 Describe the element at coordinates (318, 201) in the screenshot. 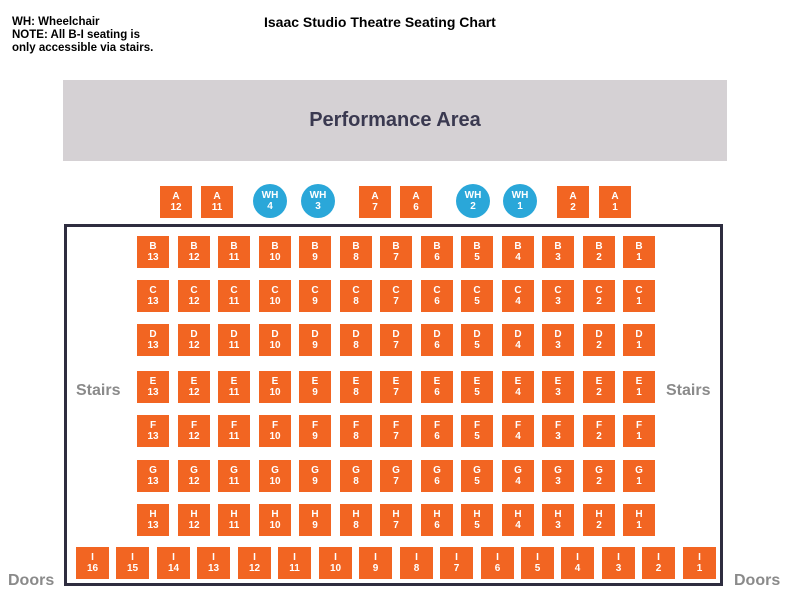

I see `wheelchair-spot-3: WH 3` at that location.